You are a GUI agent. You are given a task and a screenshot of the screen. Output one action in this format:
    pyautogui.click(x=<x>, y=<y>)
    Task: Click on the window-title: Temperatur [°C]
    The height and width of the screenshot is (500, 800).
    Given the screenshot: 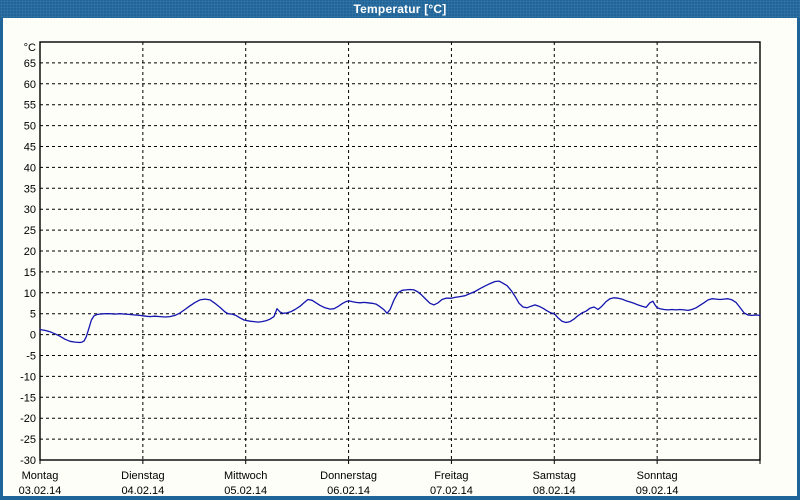 What is the action you would take?
    pyautogui.click(x=400, y=9)
    